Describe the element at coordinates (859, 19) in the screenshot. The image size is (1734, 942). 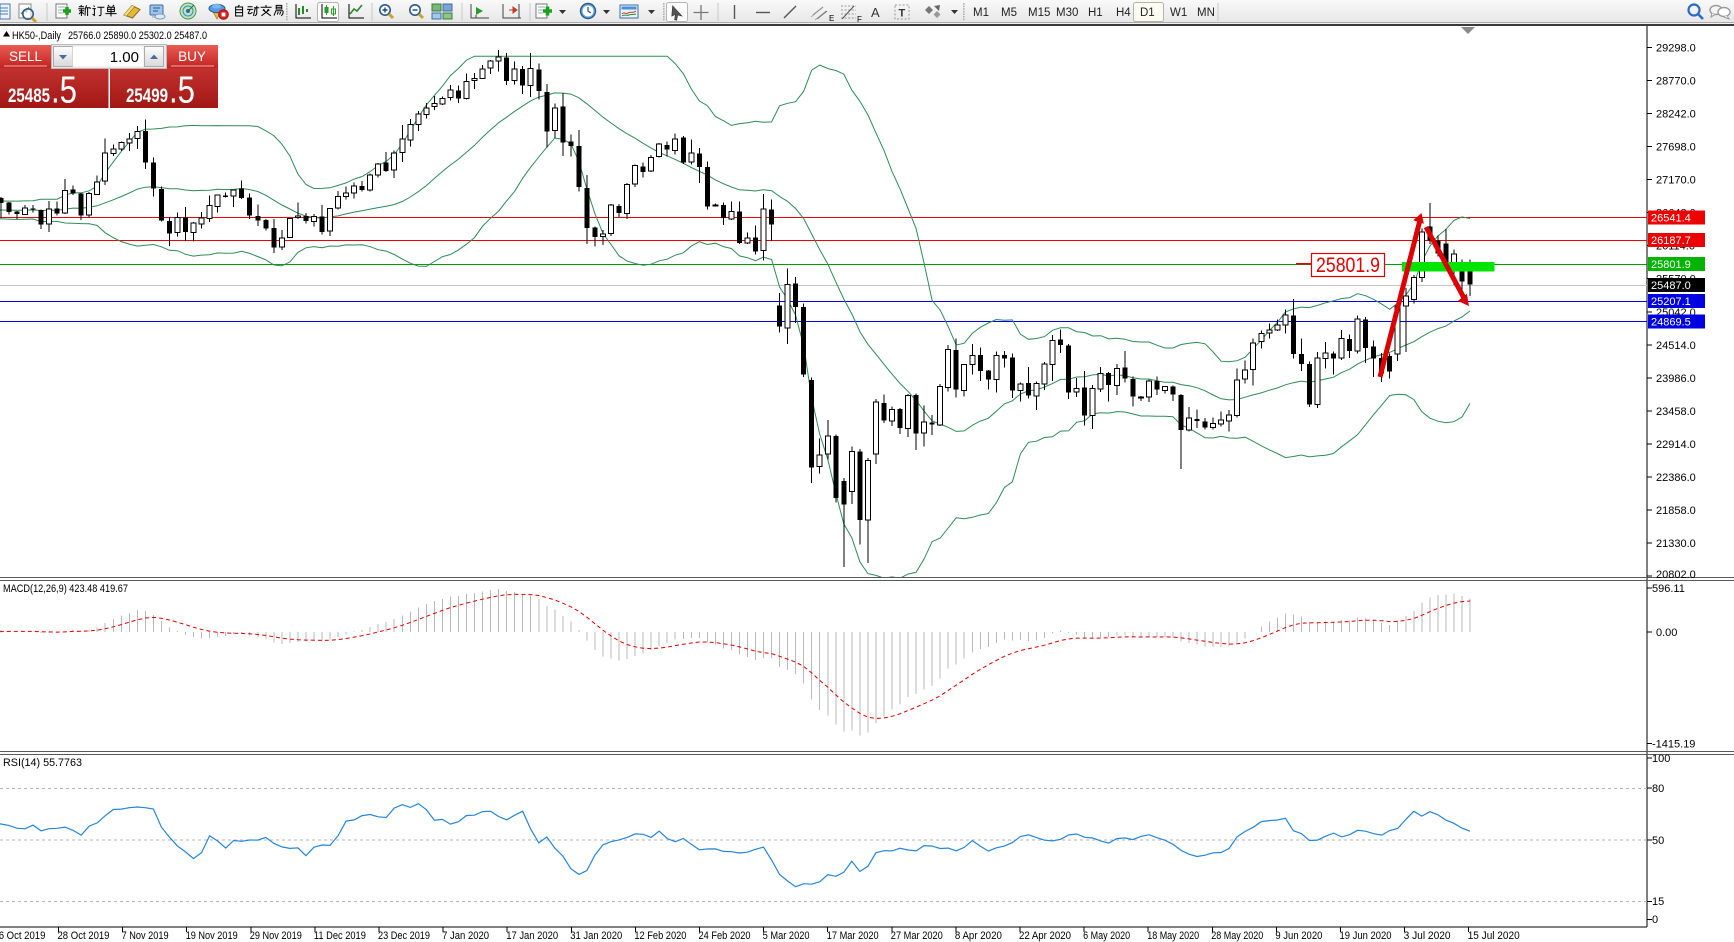
I see `svg-text: F` at that location.